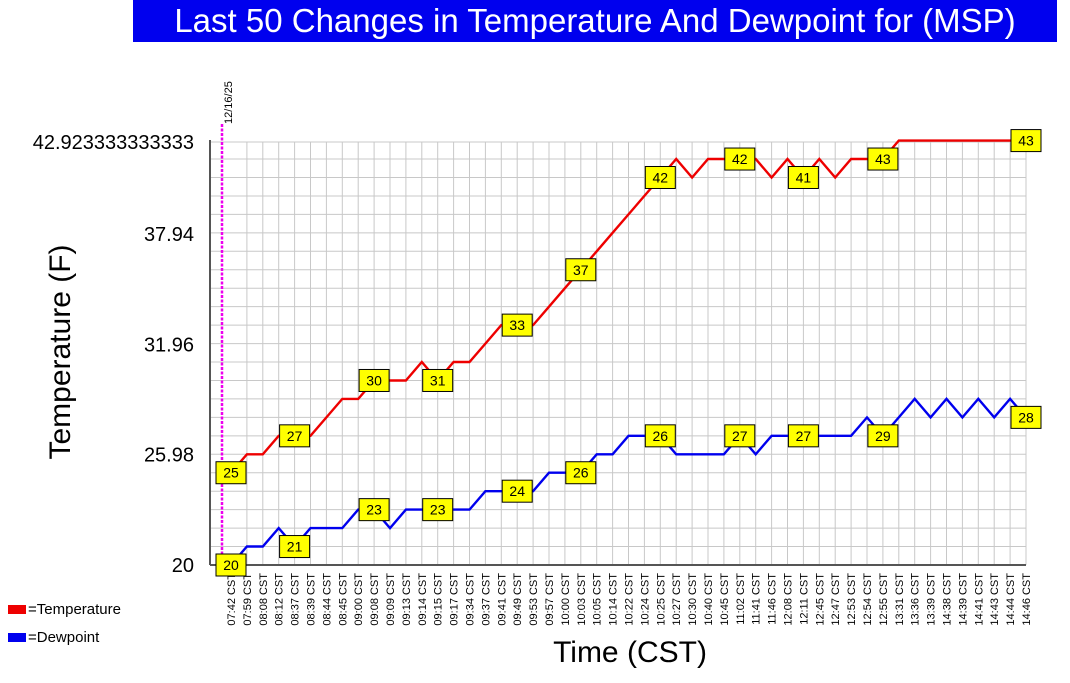  I want to click on y-tick-label: 31.96, so click(169, 345).